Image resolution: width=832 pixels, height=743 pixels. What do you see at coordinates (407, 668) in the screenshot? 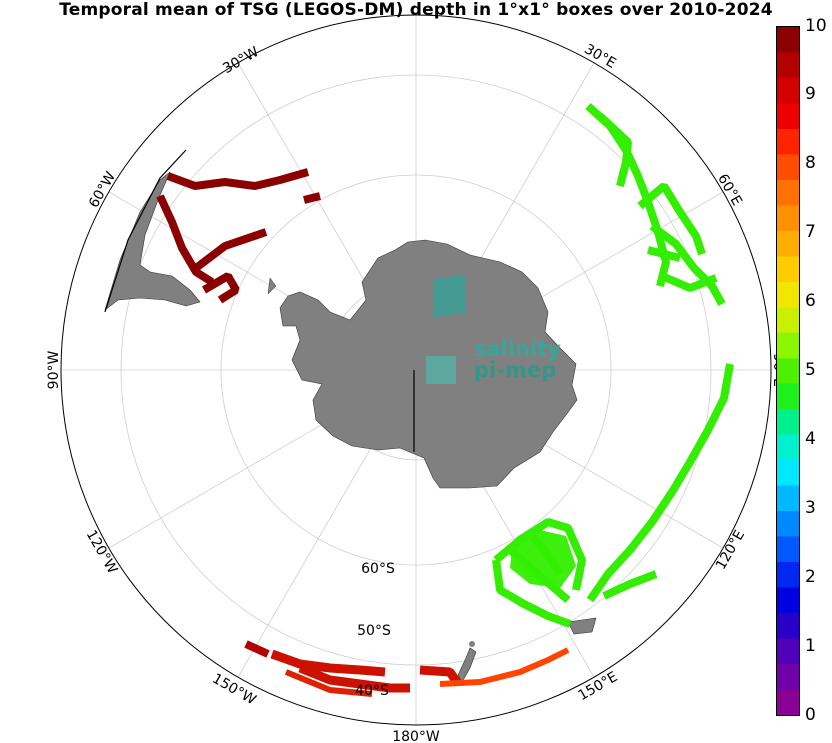
I see `new-zealand-track` at bounding box center [407, 668].